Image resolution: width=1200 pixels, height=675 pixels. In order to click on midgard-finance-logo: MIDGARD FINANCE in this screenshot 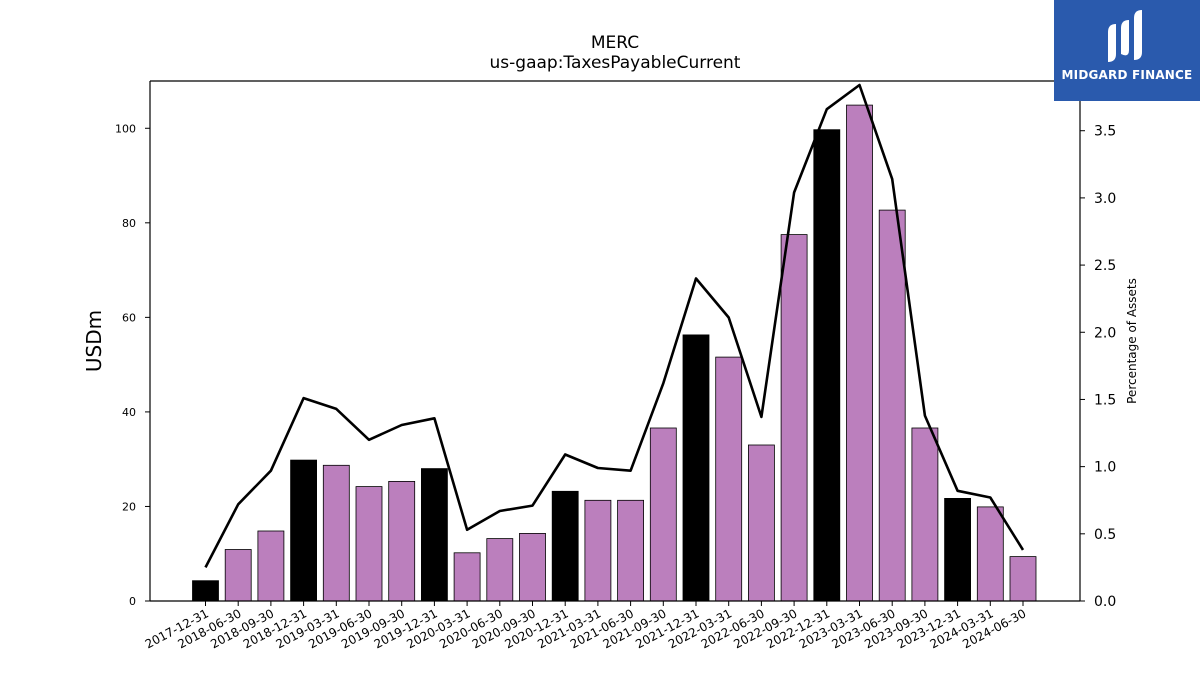, I will do `click(1127, 50)`.